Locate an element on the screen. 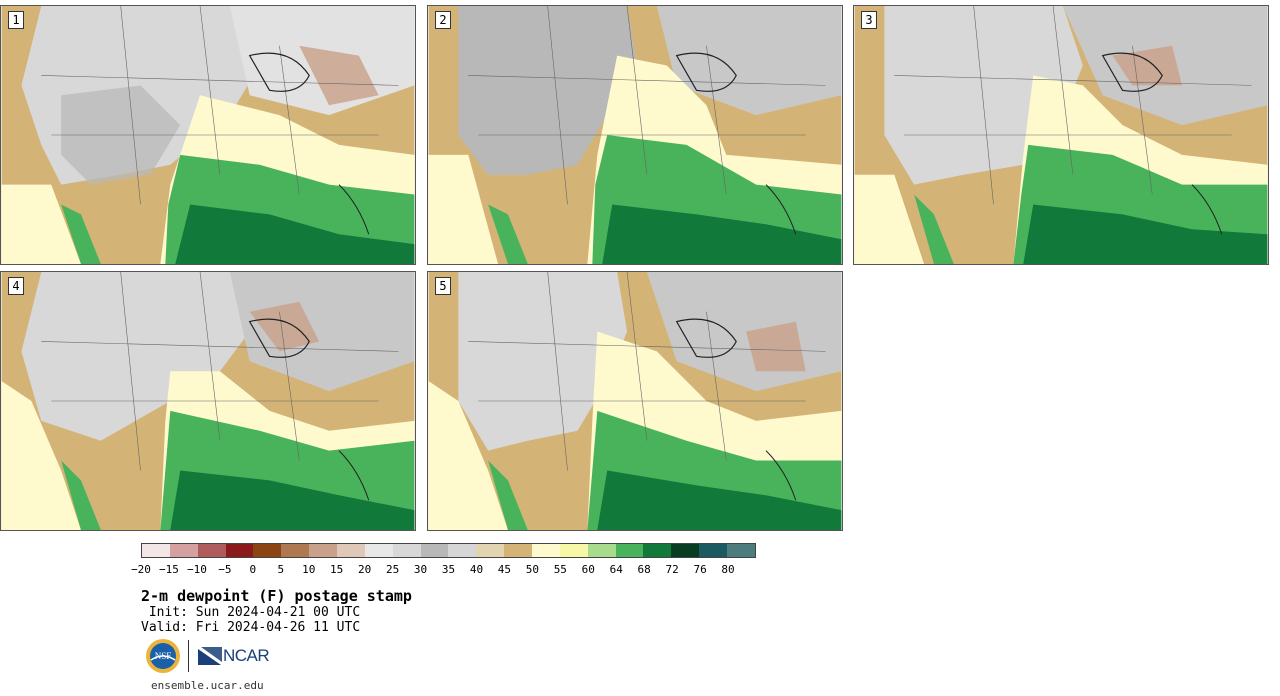  colorbar-tick-label: 35 is located at coordinates (448, 569).